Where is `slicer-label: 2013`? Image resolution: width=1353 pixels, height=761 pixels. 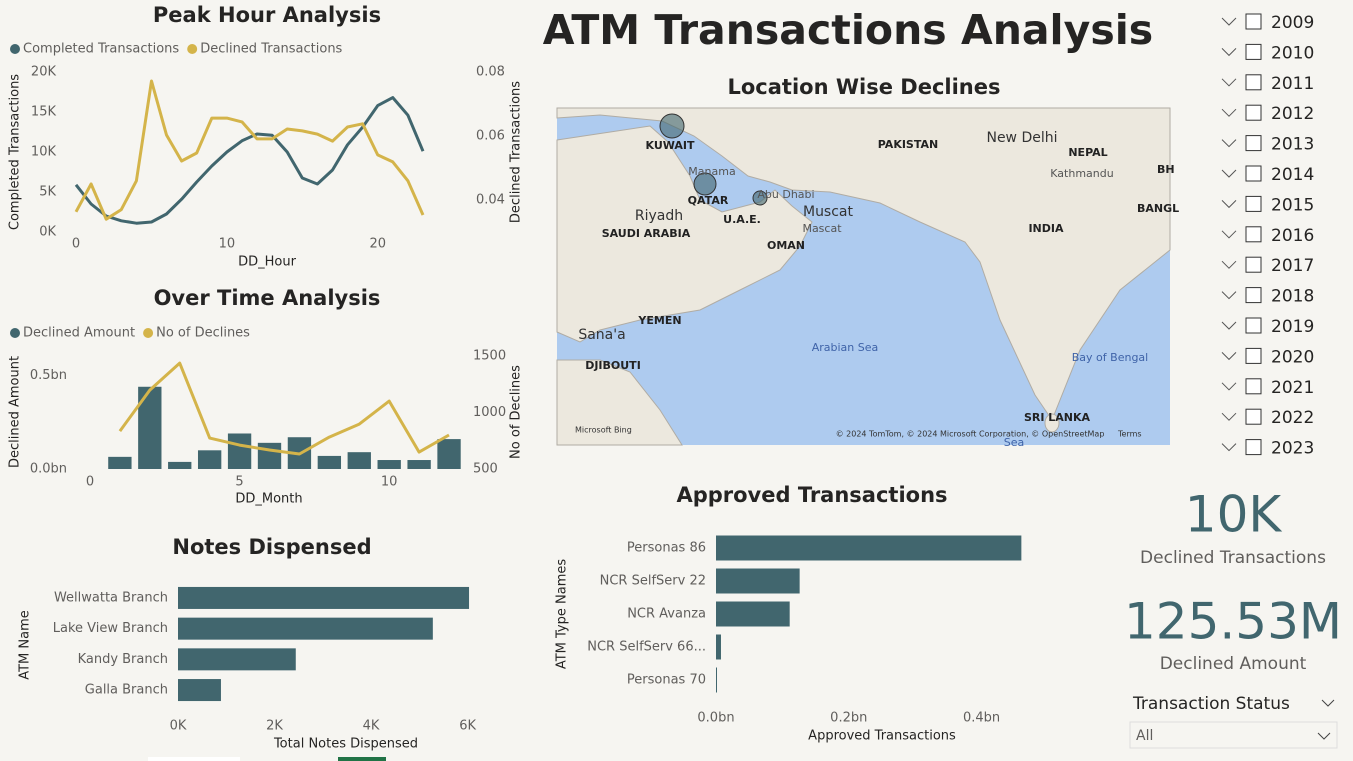
slicer-label: 2013 is located at coordinates (1292, 145).